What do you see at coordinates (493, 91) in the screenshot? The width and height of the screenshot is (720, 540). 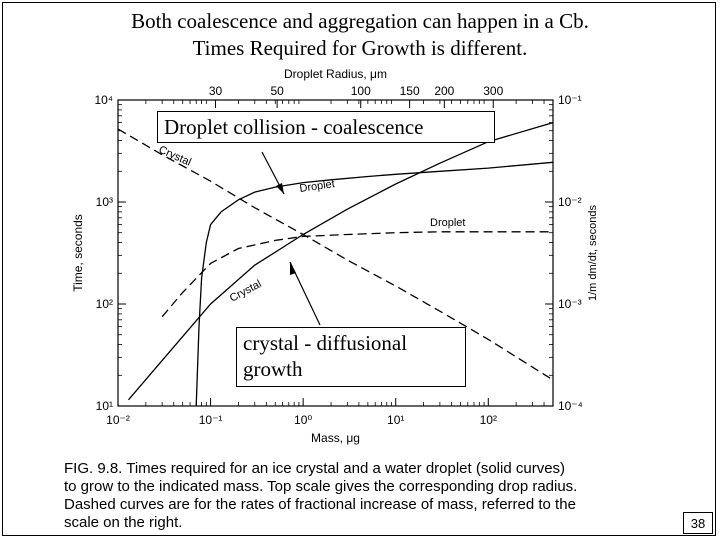 I see `top-tick-label: 300` at bounding box center [493, 91].